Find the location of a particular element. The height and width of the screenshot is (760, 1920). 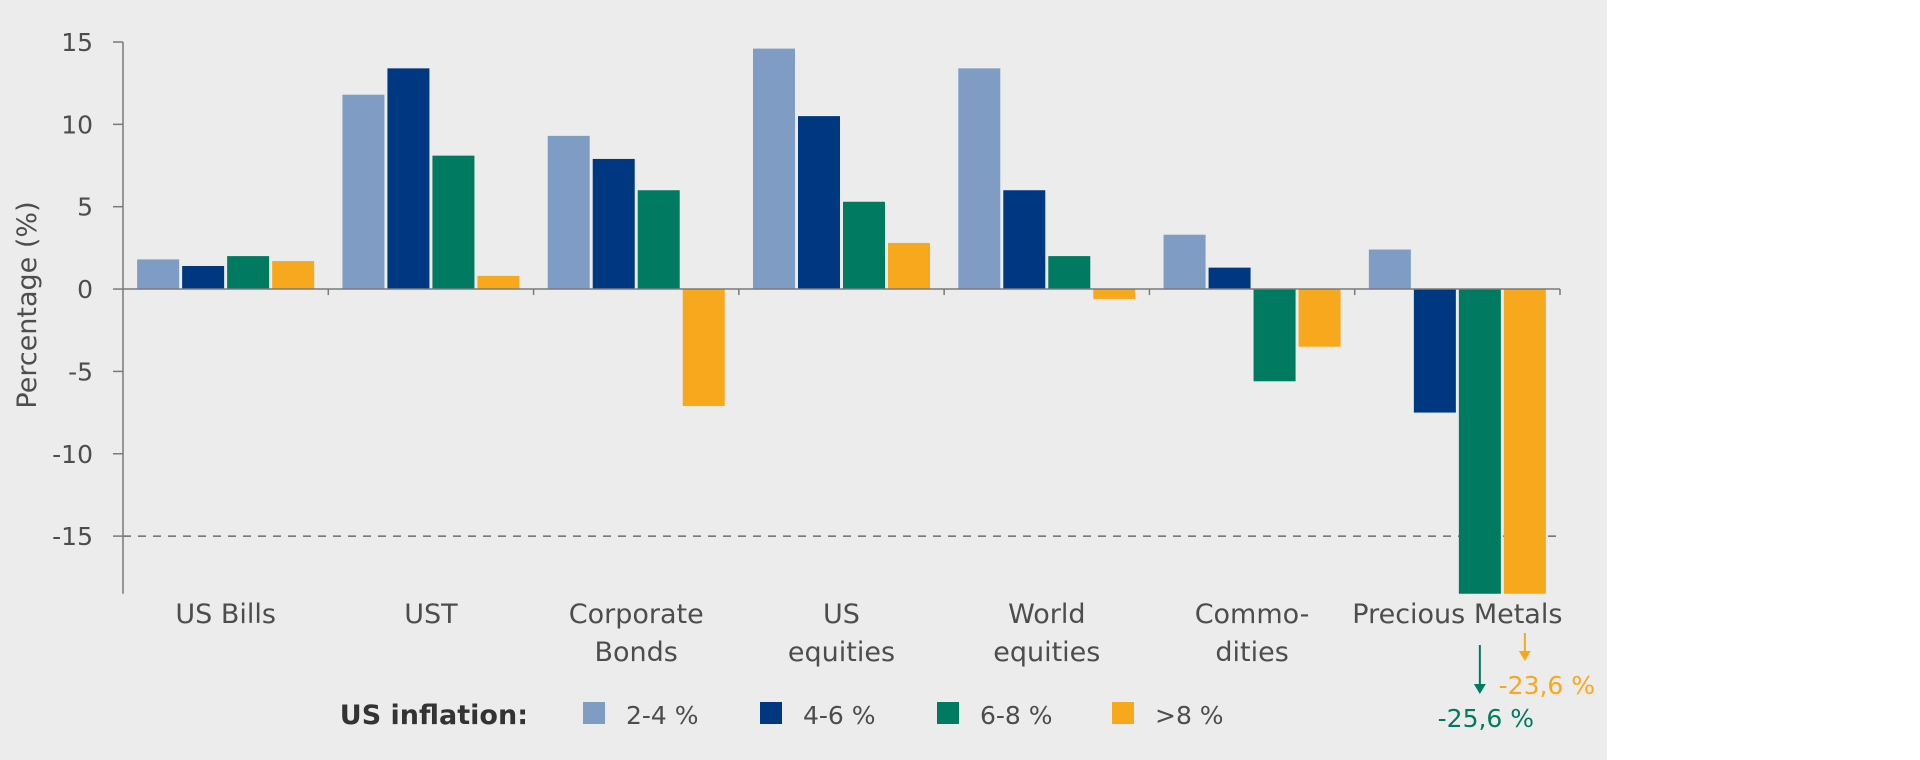

legend-label: 2-4 % is located at coordinates (662, 715).